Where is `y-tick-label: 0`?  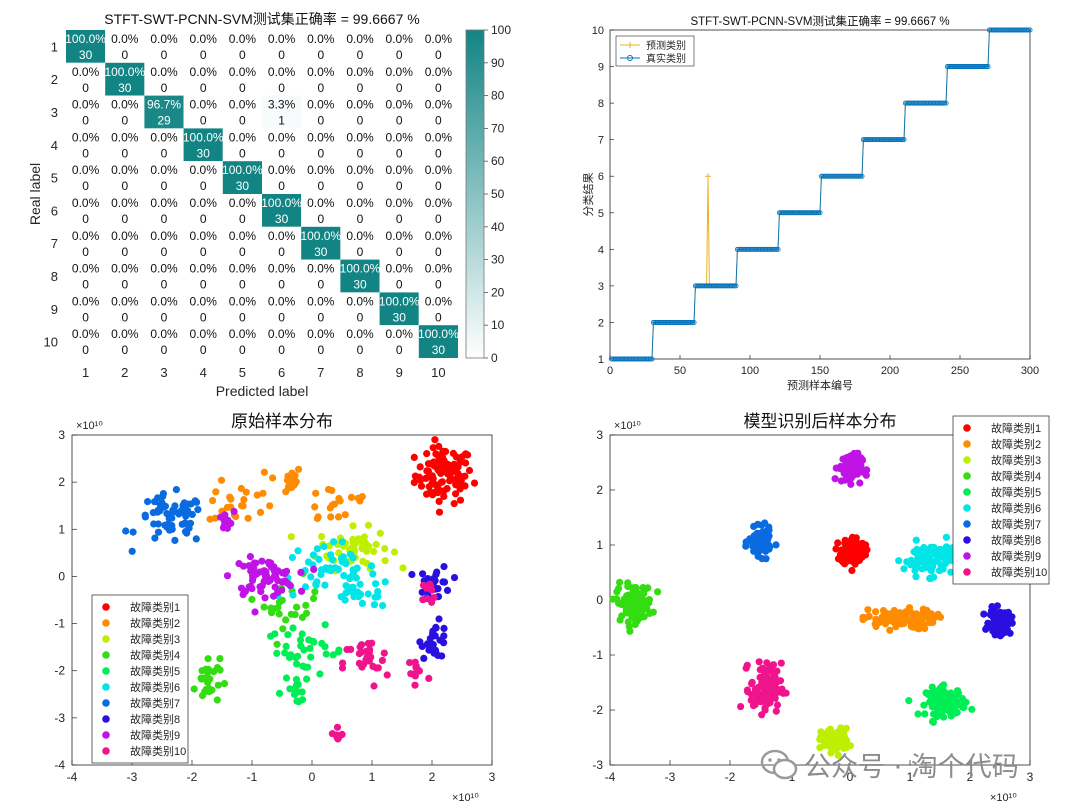 y-tick-label: 0 is located at coordinates (599, 600).